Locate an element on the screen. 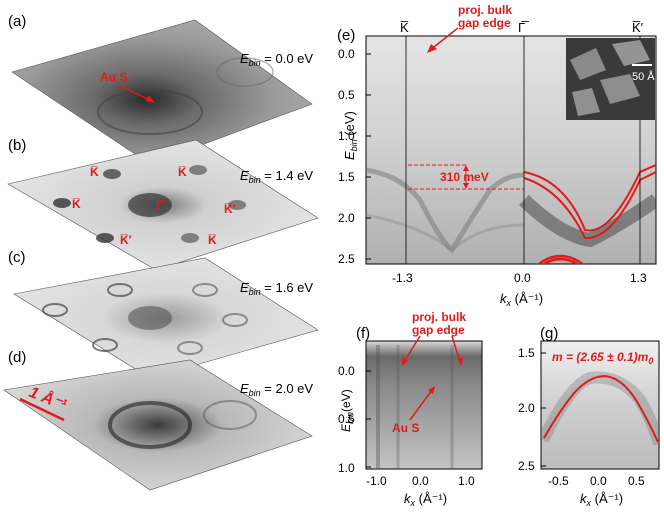  panel-f-ylabel: Ebin(eV) is located at coordinates (347, 410).